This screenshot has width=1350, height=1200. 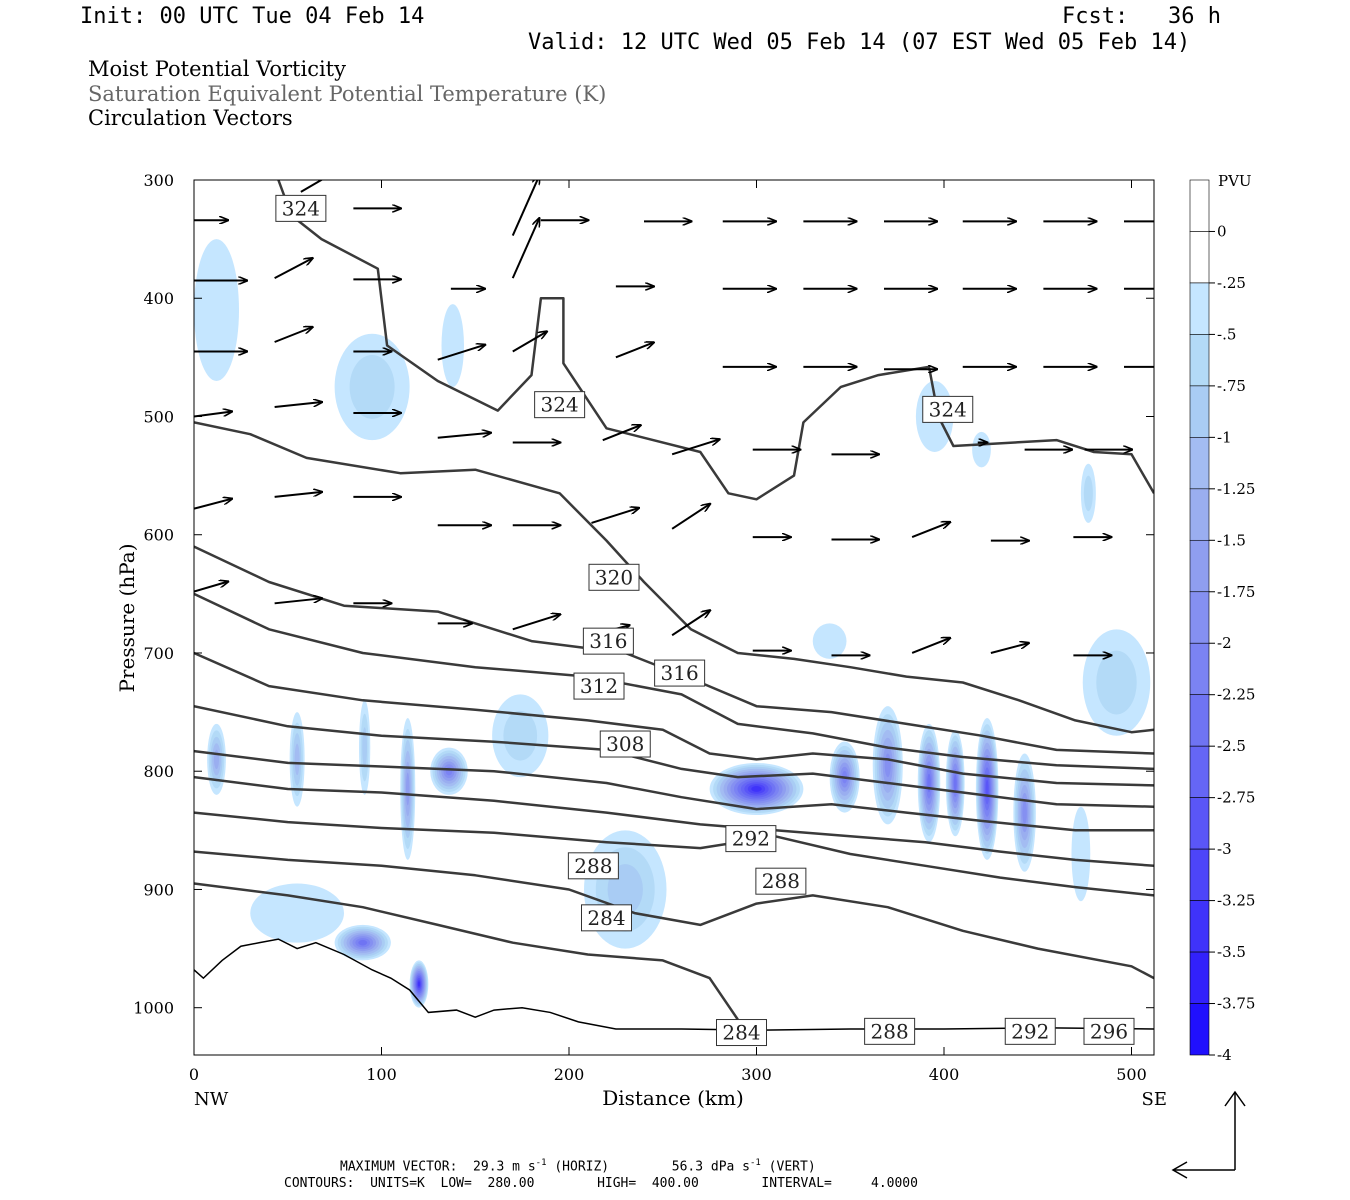 I want to click on terrain-line, so click(x=674, y=984).